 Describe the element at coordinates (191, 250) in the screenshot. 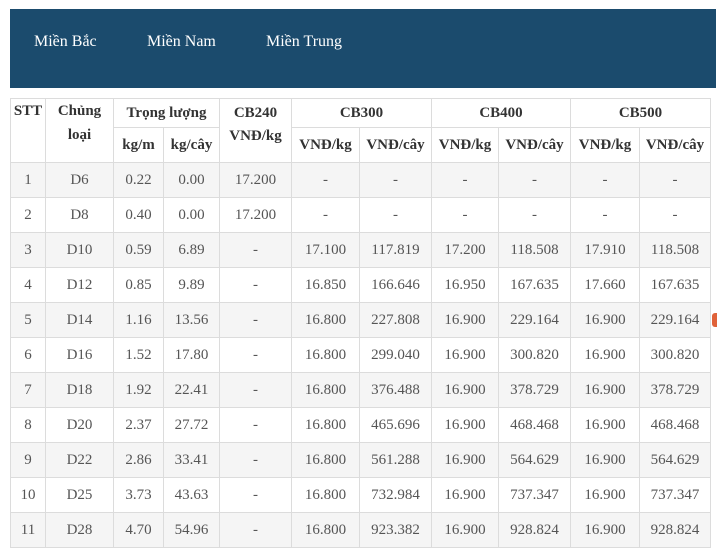

I see `cell-kg-cay: 6.89` at that location.